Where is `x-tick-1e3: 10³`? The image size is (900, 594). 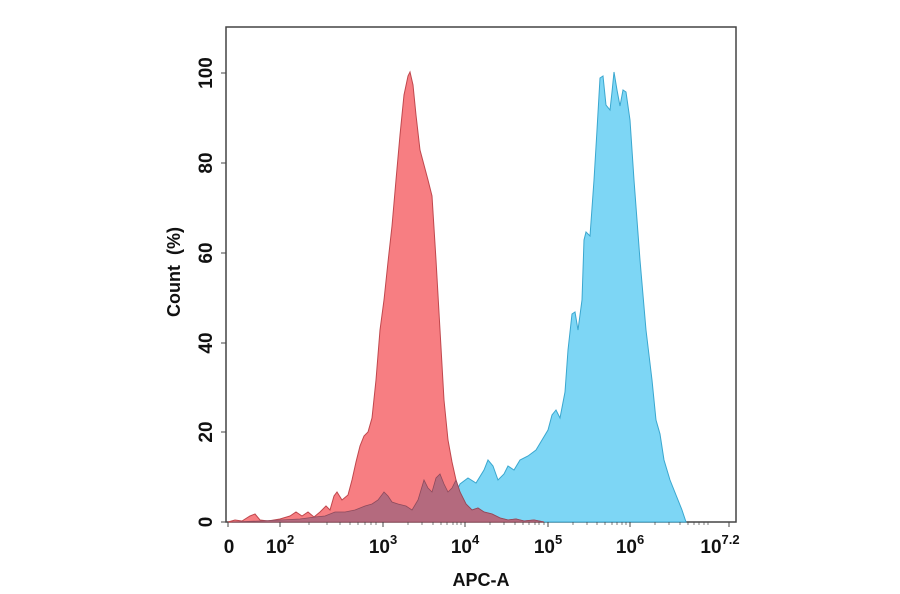 x-tick-1e3: 10³ is located at coordinates (383, 545).